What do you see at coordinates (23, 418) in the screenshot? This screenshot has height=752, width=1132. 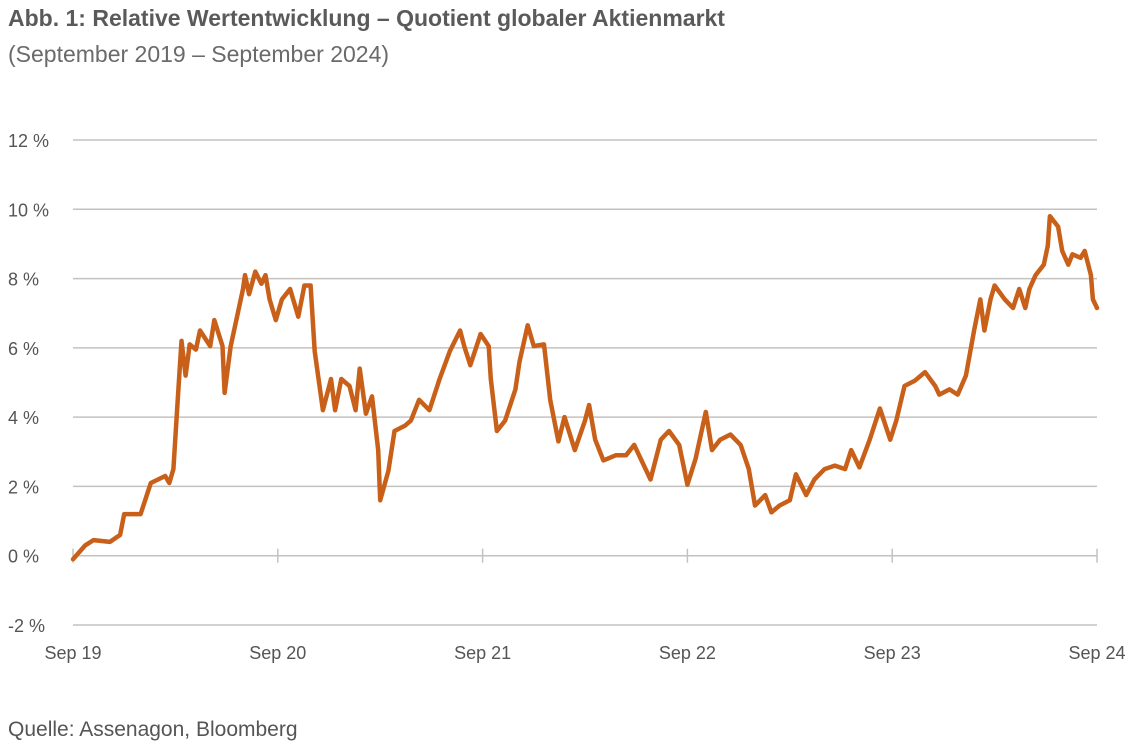 I see `y-tick-label: 4 %` at bounding box center [23, 418].